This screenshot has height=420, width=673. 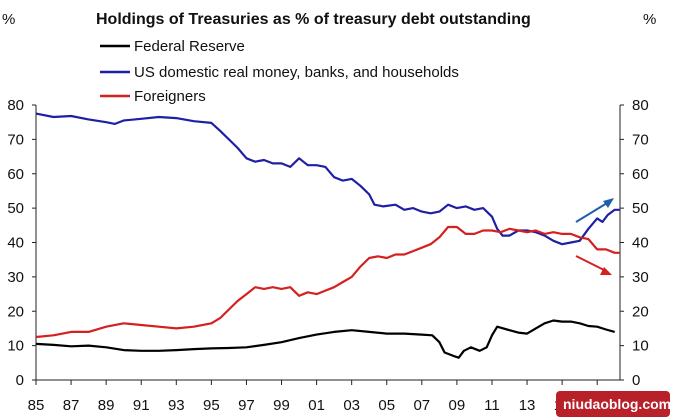 What do you see at coordinates (617, 404) in the screenshot?
I see `watermark-text: niudaoblog.com` at bounding box center [617, 404].